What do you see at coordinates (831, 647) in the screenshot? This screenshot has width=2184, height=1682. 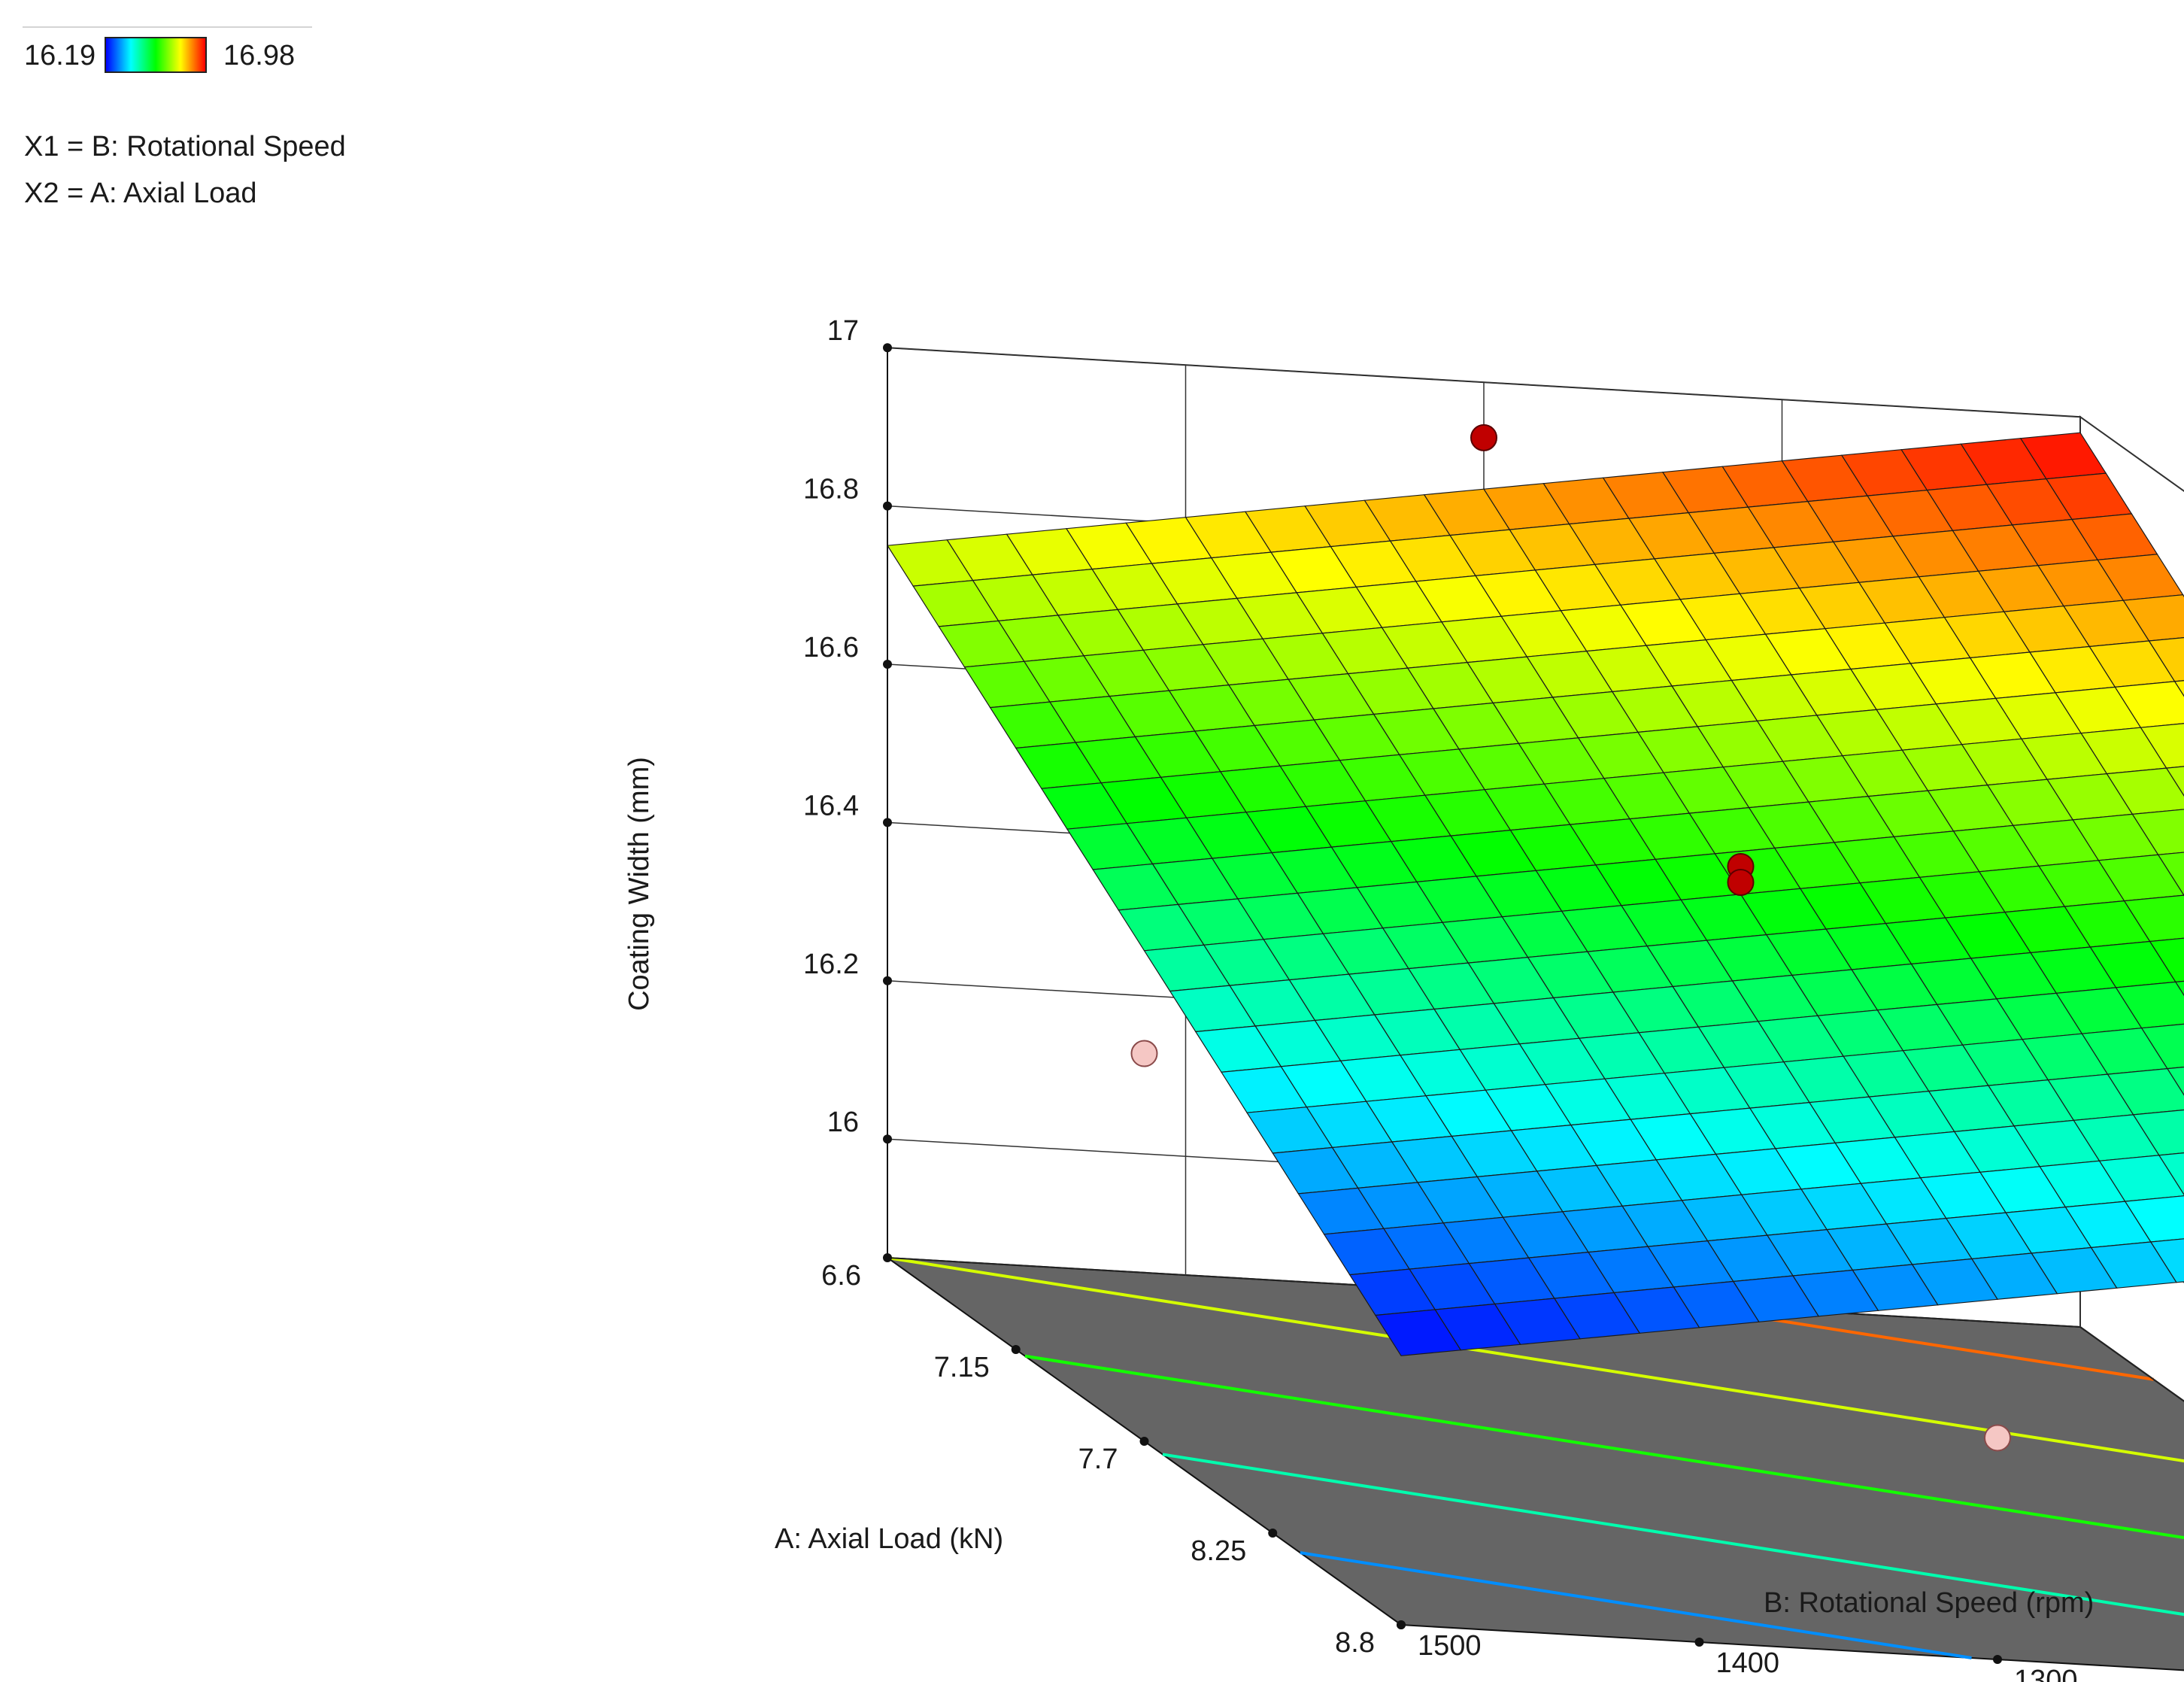 I see `z-tick-label: 16.6` at bounding box center [831, 647].